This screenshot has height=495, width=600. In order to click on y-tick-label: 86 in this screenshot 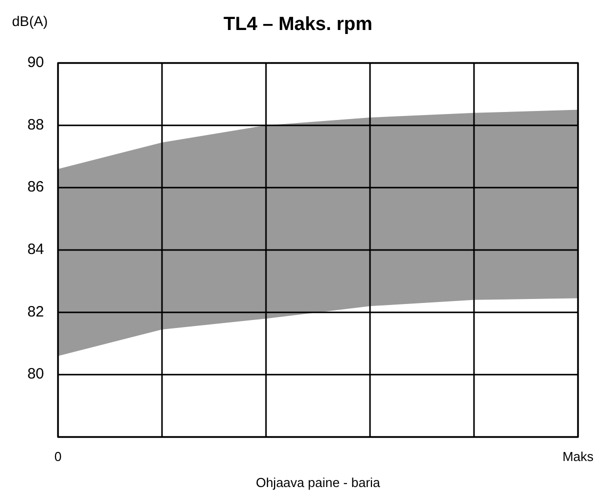, I will do `click(35, 187)`.